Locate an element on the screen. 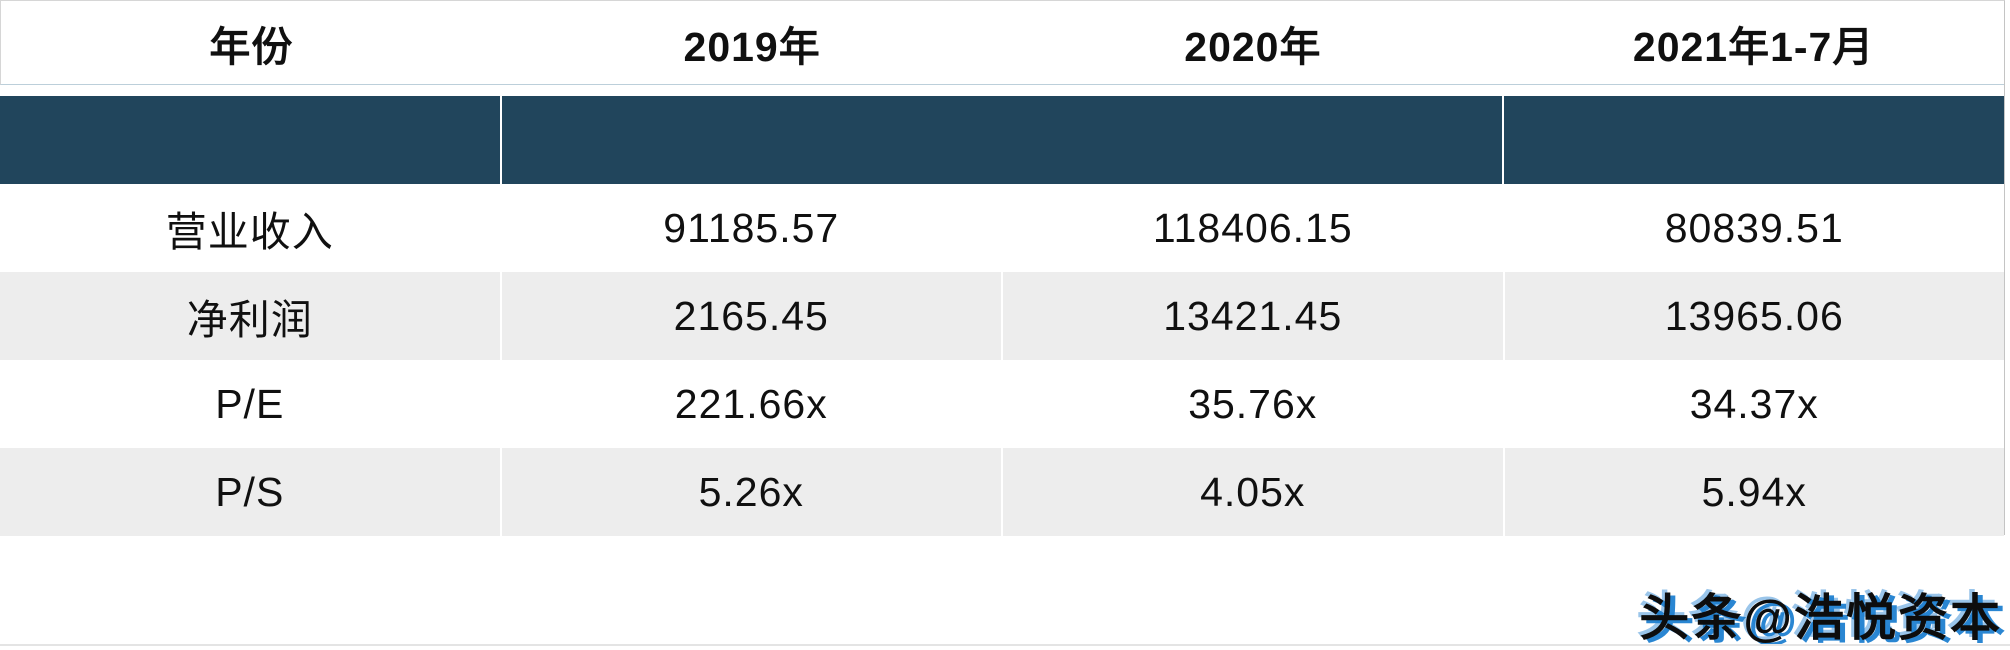  table-row-ps: P/S 5.26x 4.05x 5.94x is located at coordinates (1002, 492).